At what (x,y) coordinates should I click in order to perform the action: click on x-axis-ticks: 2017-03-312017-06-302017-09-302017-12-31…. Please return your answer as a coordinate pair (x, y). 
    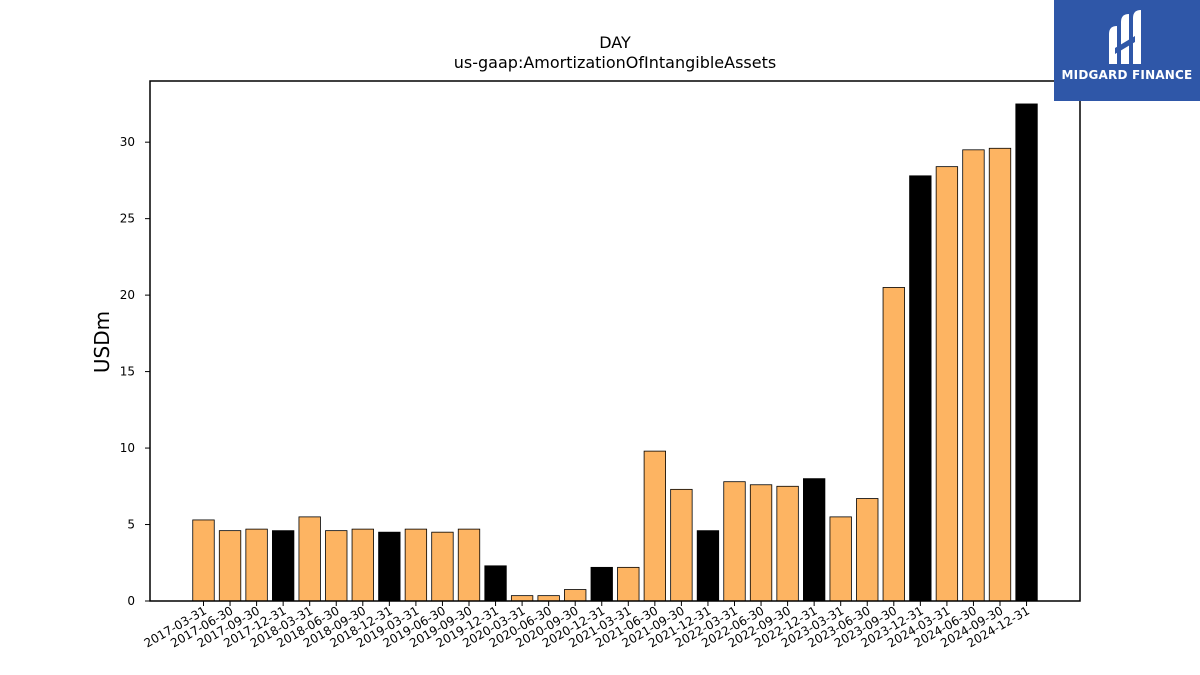
    Looking at the image, I should click on (587, 625).